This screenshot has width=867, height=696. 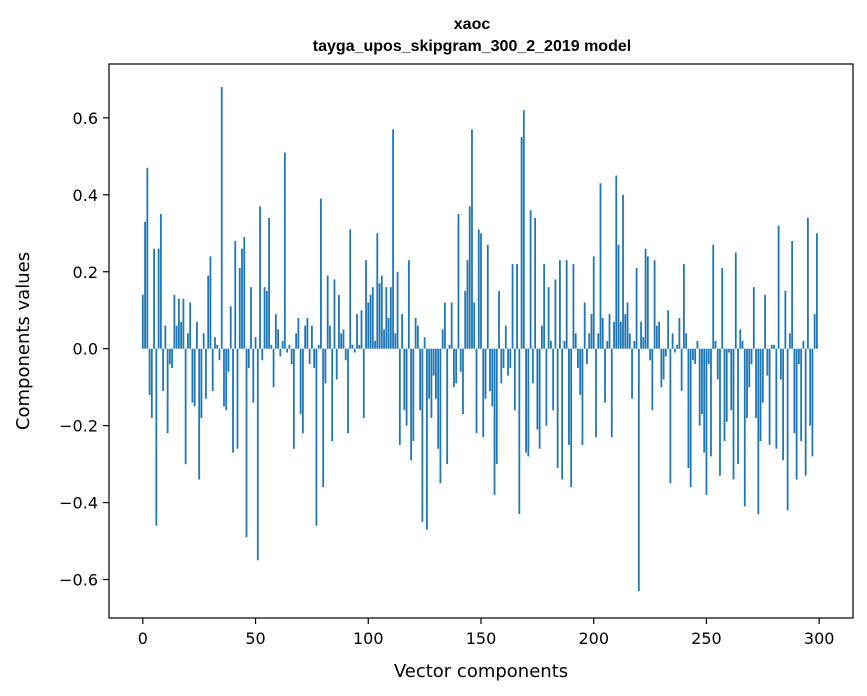 What do you see at coordinates (368, 638) in the screenshot?
I see `x-tick-label-100: 100` at bounding box center [368, 638].